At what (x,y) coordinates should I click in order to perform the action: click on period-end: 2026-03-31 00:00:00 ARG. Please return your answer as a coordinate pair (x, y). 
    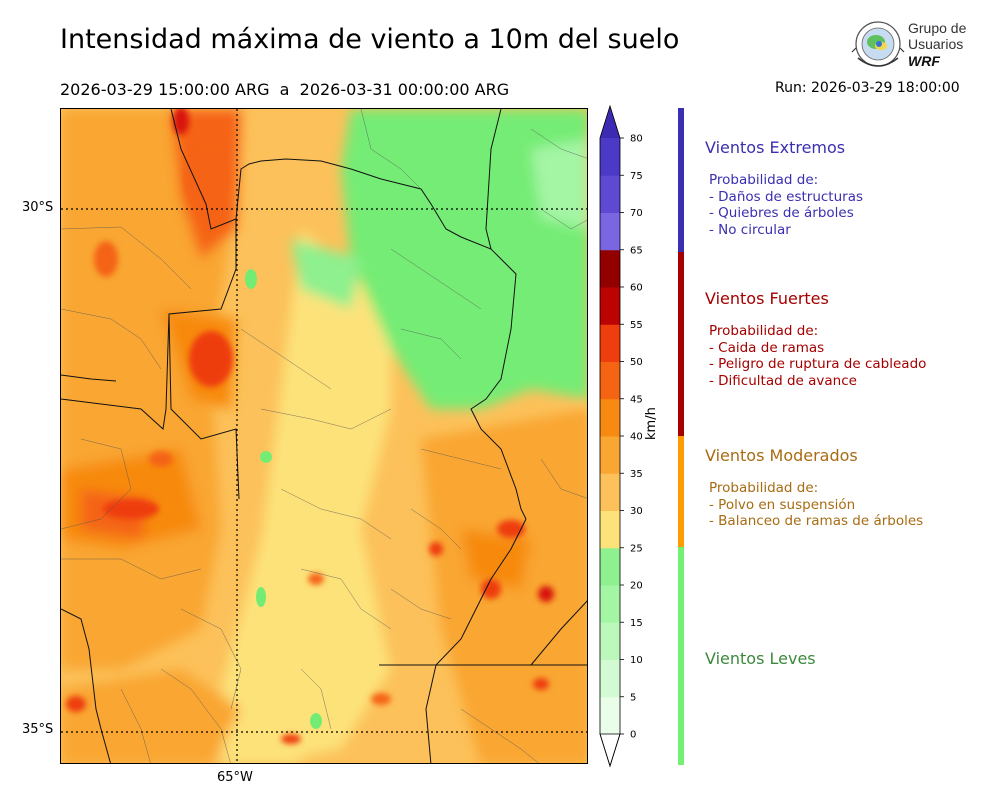
    Looking at the image, I should click on (404, 89).